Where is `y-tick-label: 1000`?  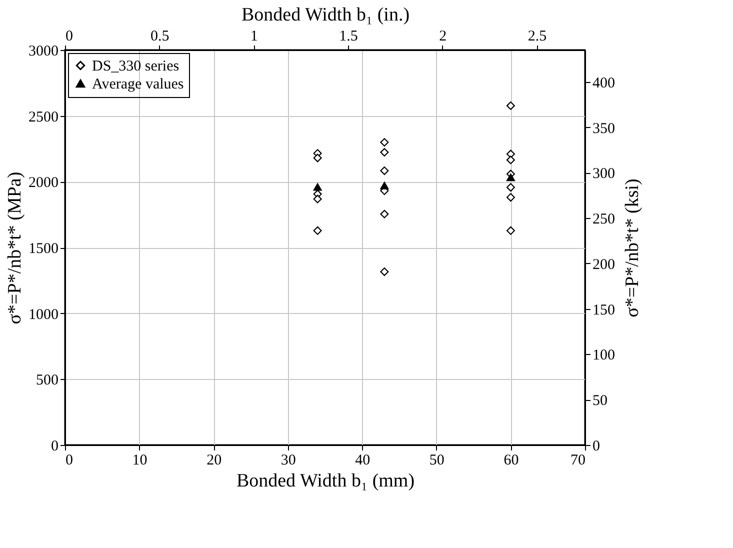 y-tick-label: 1000 is located at coordinates (43, 314).